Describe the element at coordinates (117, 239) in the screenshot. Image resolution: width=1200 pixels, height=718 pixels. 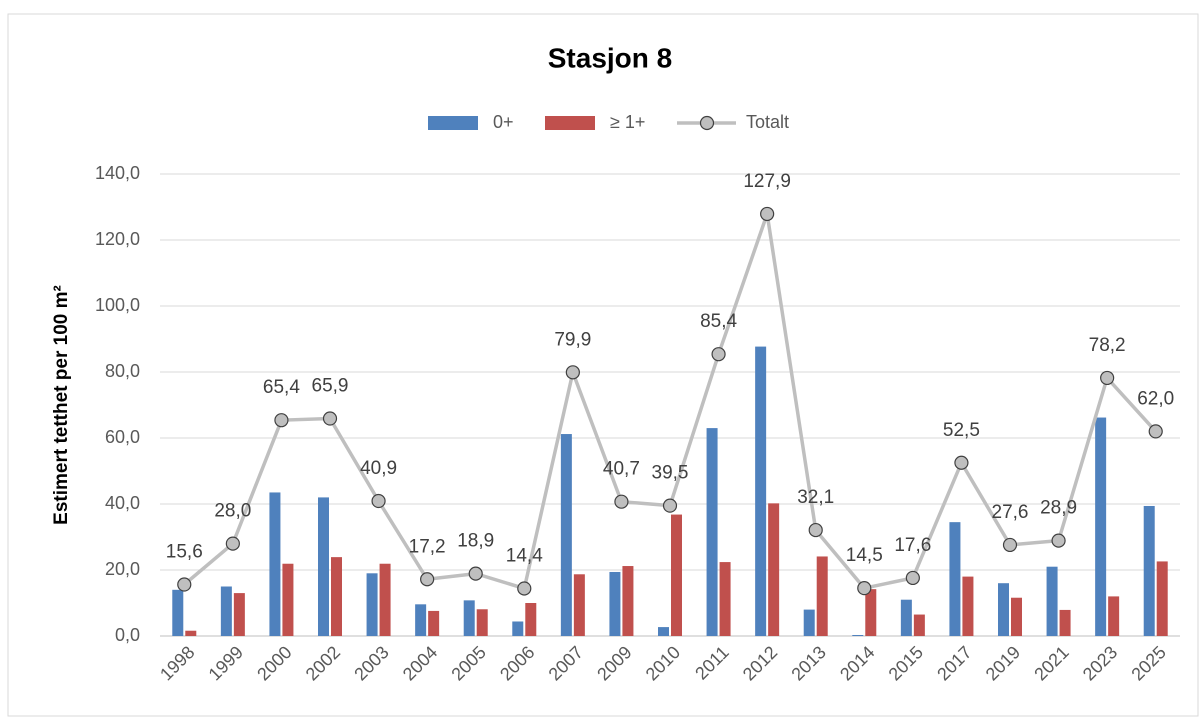
I see `y-tick-label: 120,0` at that location.